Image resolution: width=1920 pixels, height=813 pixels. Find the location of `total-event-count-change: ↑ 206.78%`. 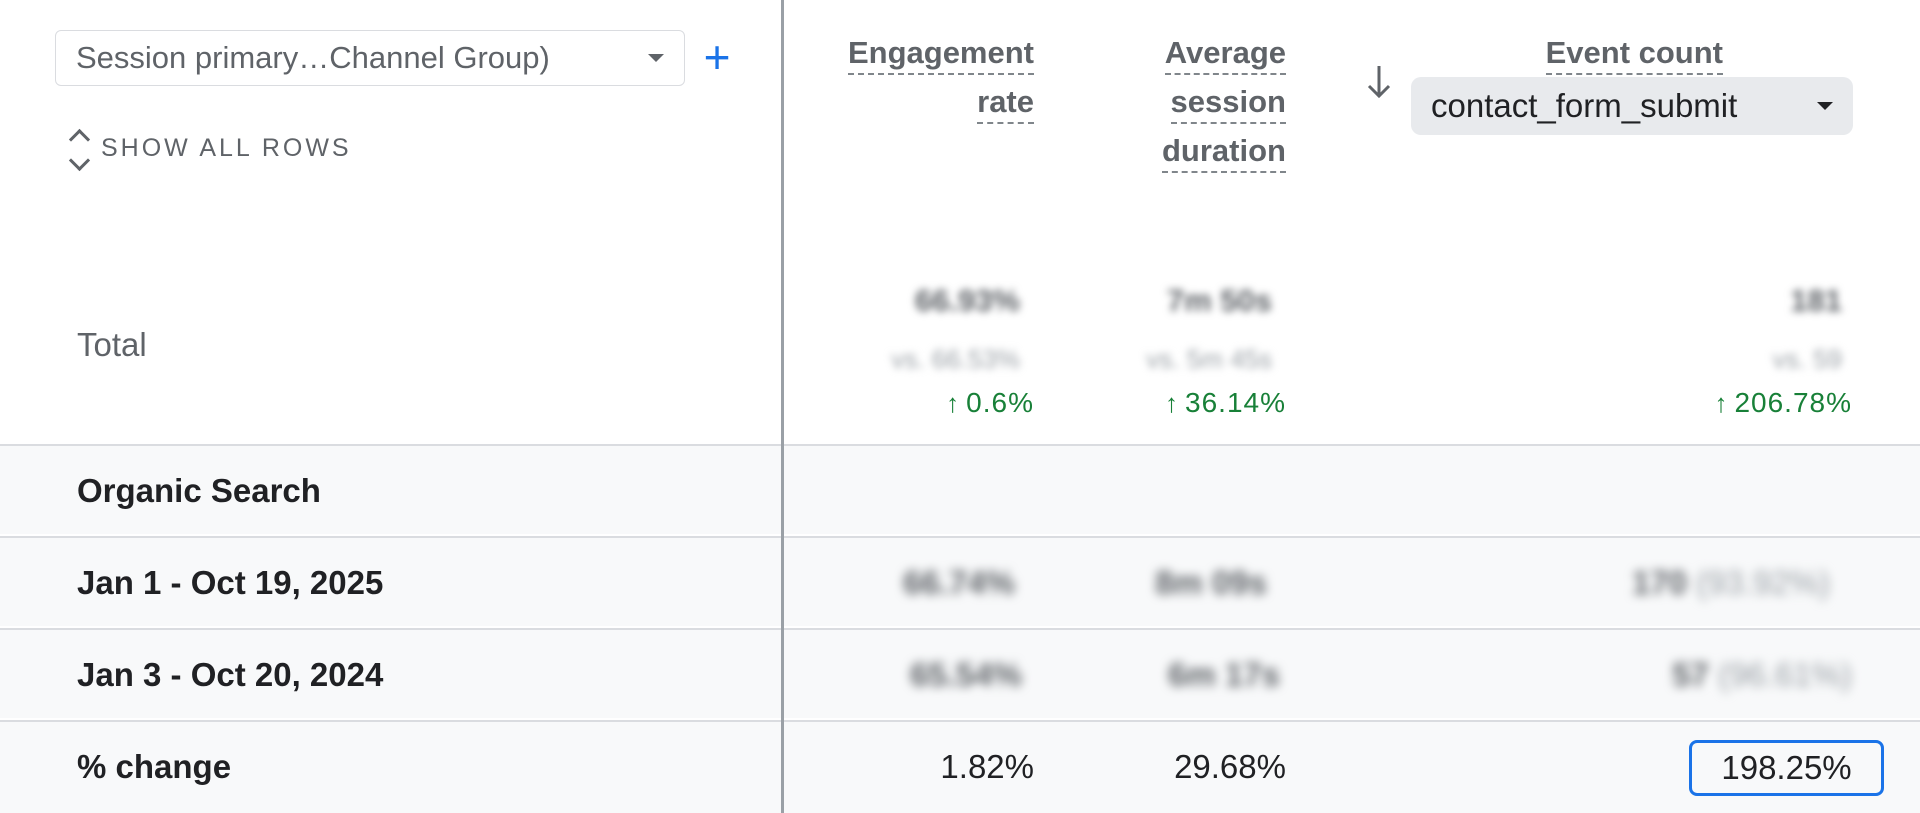

total-event-count-change: ↑ 206.78% is located at coordinates (1783, 403).